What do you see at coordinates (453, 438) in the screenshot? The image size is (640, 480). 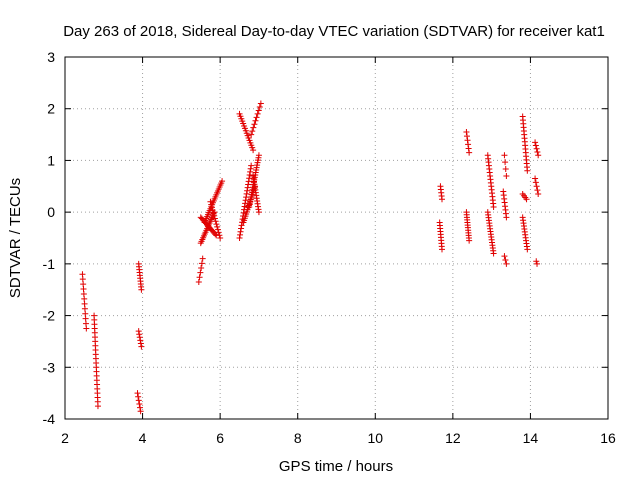 I see `x-tick-label: 12` at bounding box center [453, 438].